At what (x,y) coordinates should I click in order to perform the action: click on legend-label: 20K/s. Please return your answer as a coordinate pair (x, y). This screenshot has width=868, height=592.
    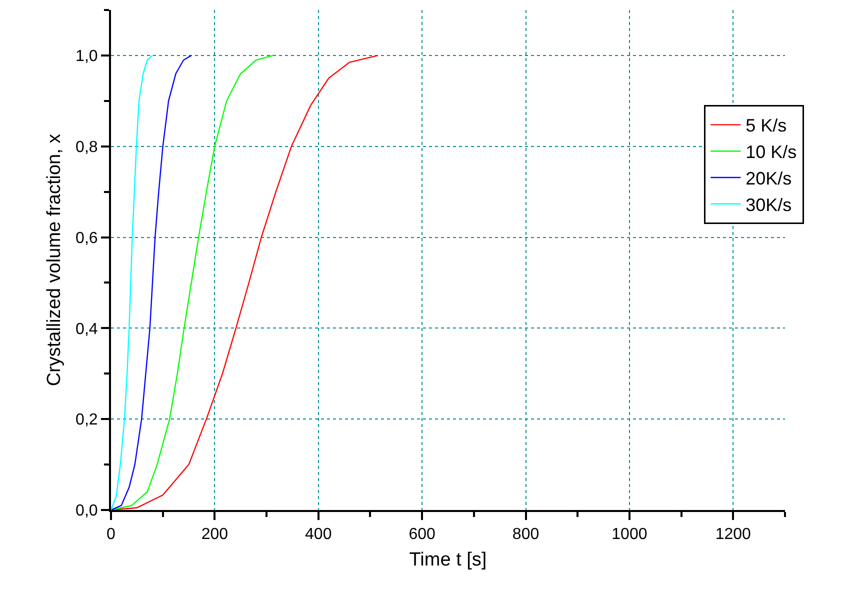
    Looking at the image, I should click on (769, 178).